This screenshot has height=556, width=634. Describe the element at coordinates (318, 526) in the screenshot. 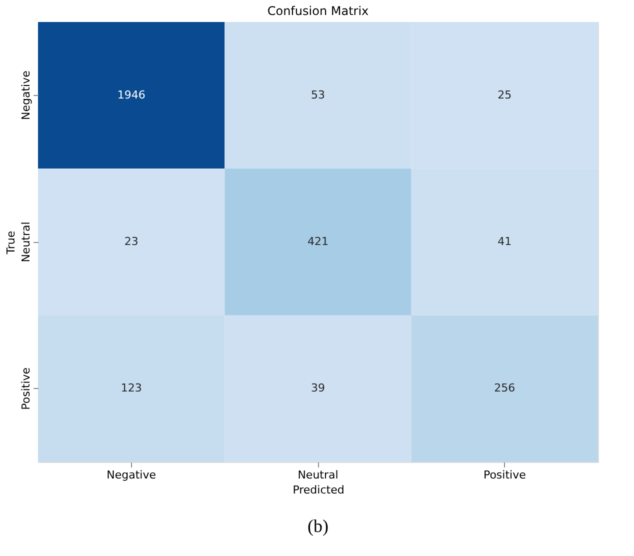

I see `text: (b)` at that location.